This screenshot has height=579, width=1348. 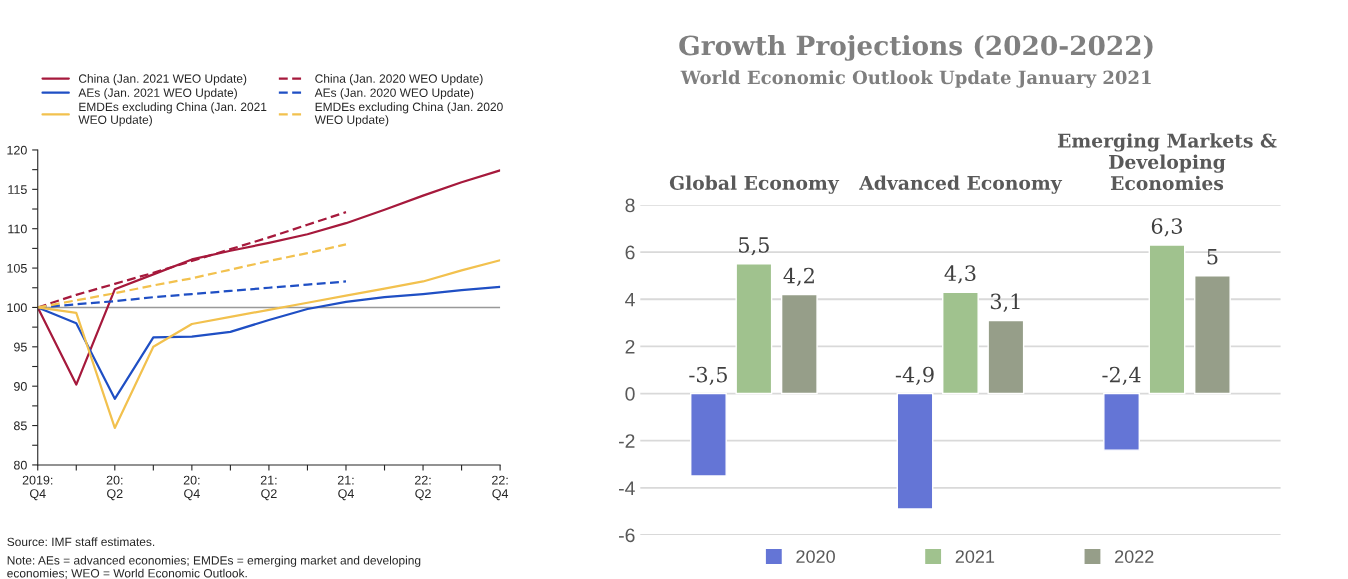 I want to click on y-tick-label: 90, so click(x=20, y=386).